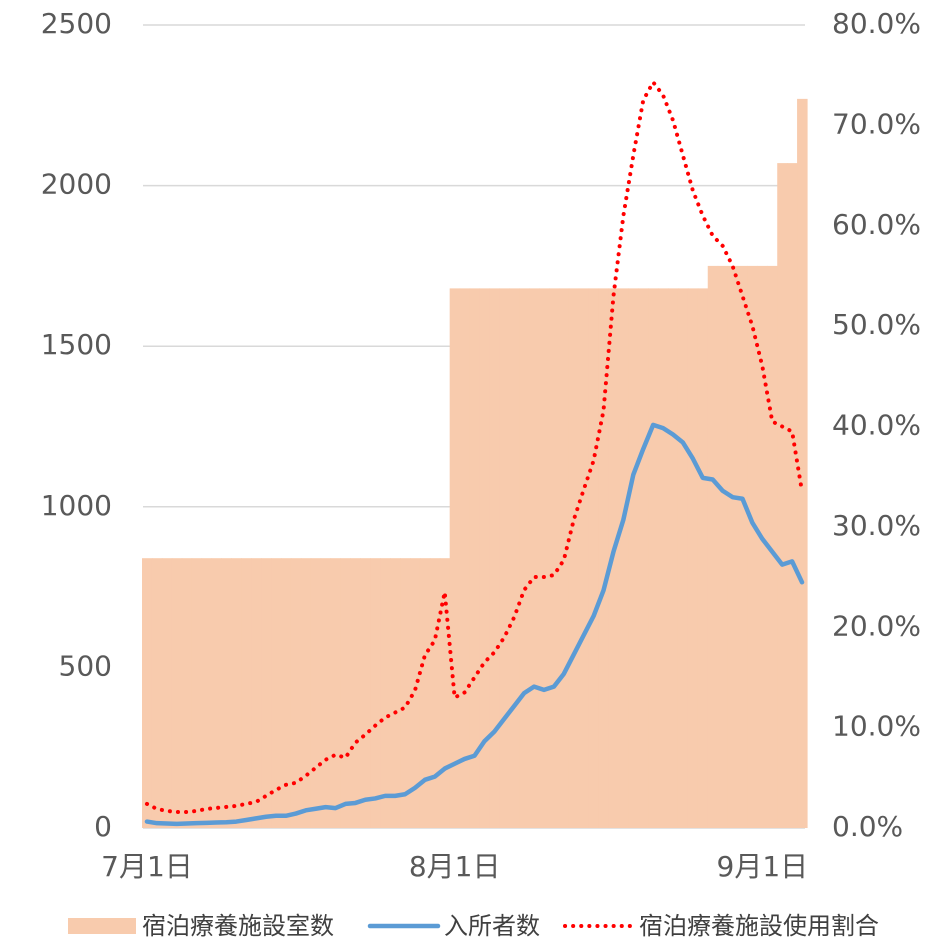  What do you see at coordinates (876, 23) in the screenshot?
I see `y2-tick-label: 80.0%` at bounding box center [876, 23].